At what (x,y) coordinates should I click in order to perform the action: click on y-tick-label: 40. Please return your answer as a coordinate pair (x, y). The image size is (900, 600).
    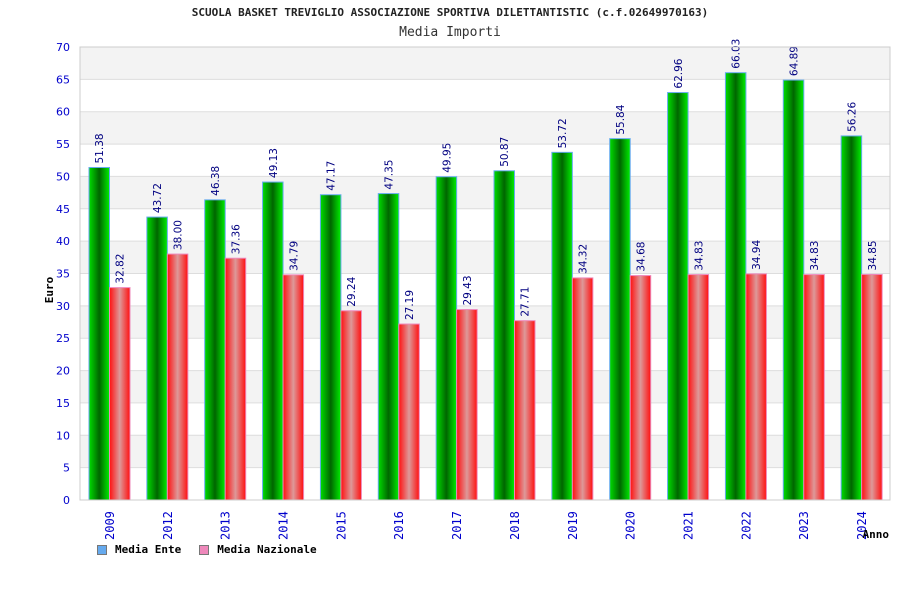
    Looking at the image, I should click on (63, 241).